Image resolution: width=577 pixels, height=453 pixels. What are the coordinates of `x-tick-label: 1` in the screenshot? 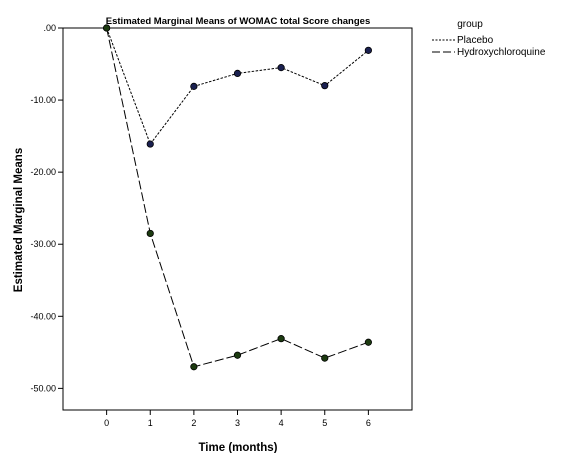 It's located at (150, 423).